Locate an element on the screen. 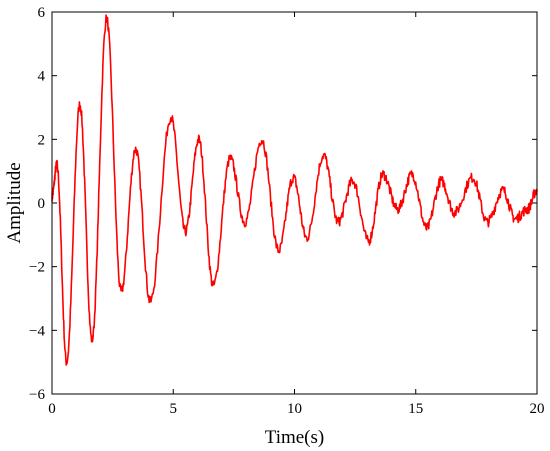  x-tick-label: 20 is located at coordinates (537, 409).